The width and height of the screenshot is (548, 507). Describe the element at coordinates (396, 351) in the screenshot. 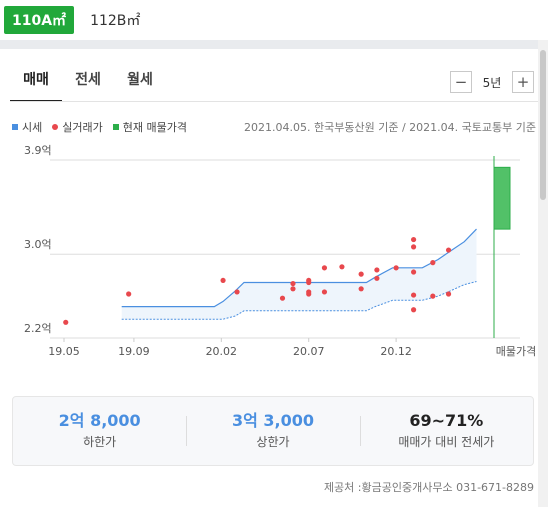

I see `x-tick-label: 20.12` at that location.